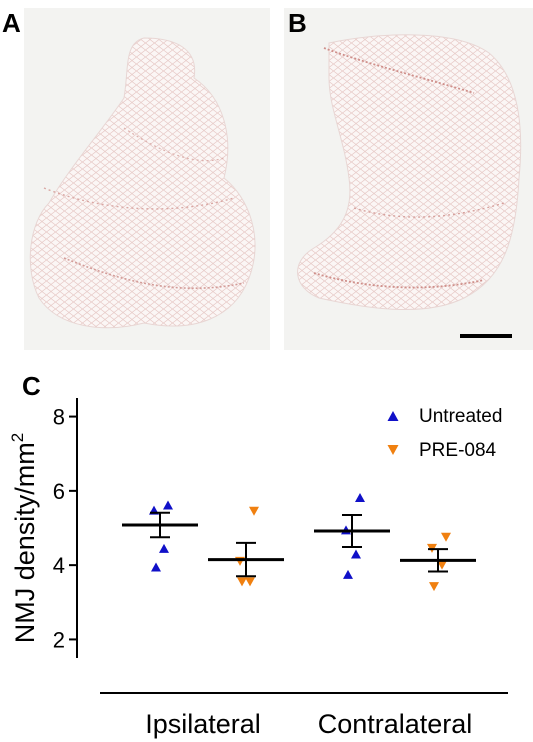  I want to click on legend-label: Untreated, so click(460, 416).